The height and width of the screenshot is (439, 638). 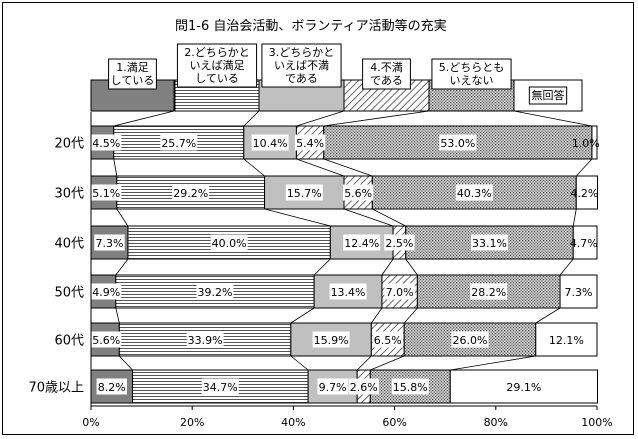 I want to click on data-label-4-5: 28.2%, so click(x=488, y=292).